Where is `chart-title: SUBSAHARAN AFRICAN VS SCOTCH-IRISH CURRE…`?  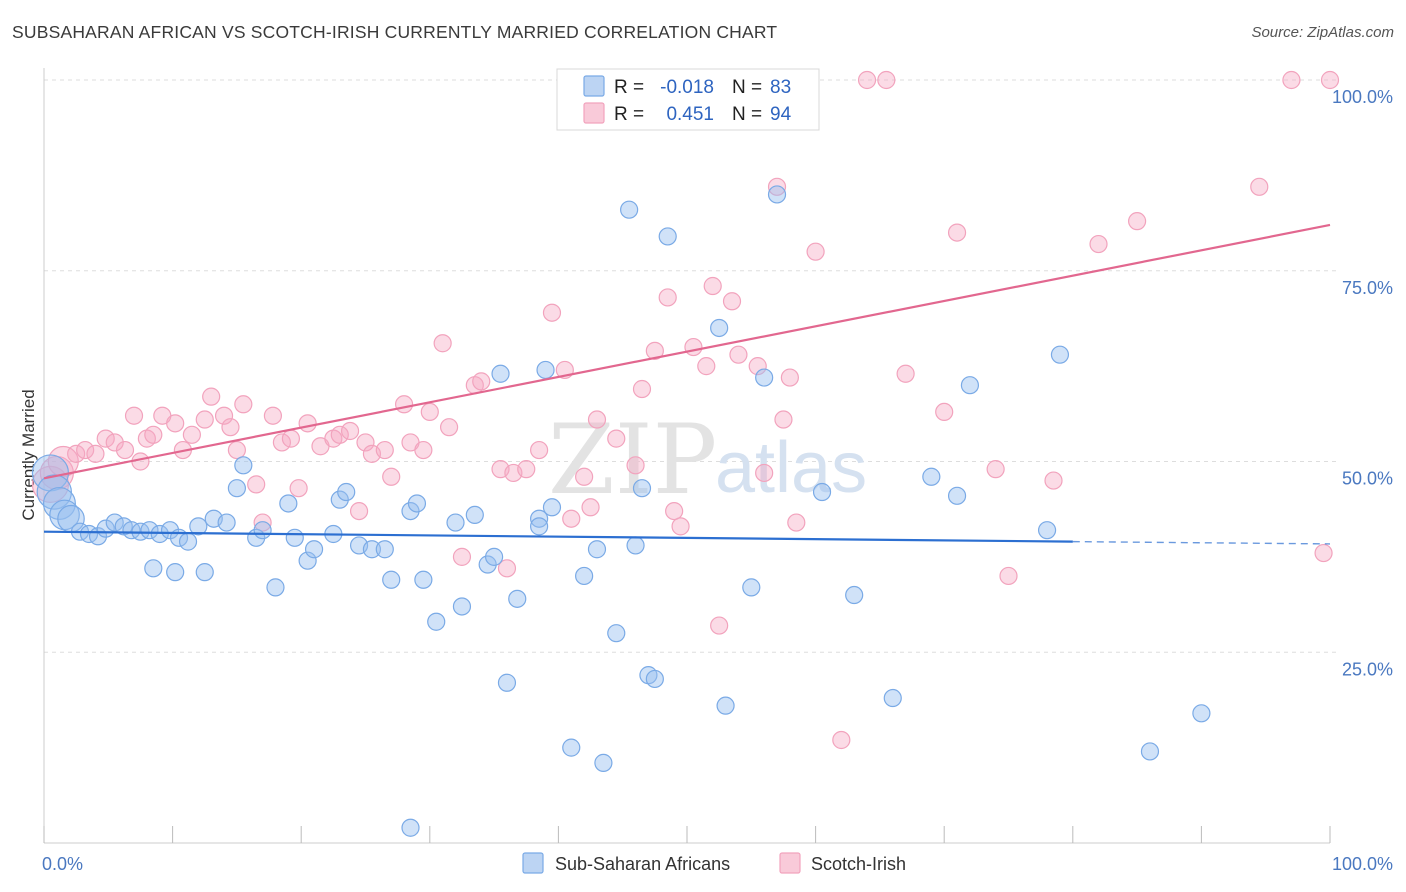
chart-title: SUBSAHARAN AFRICAN VS SCOTCH-IRISH CURRE… is located at coordinates (395, 32).